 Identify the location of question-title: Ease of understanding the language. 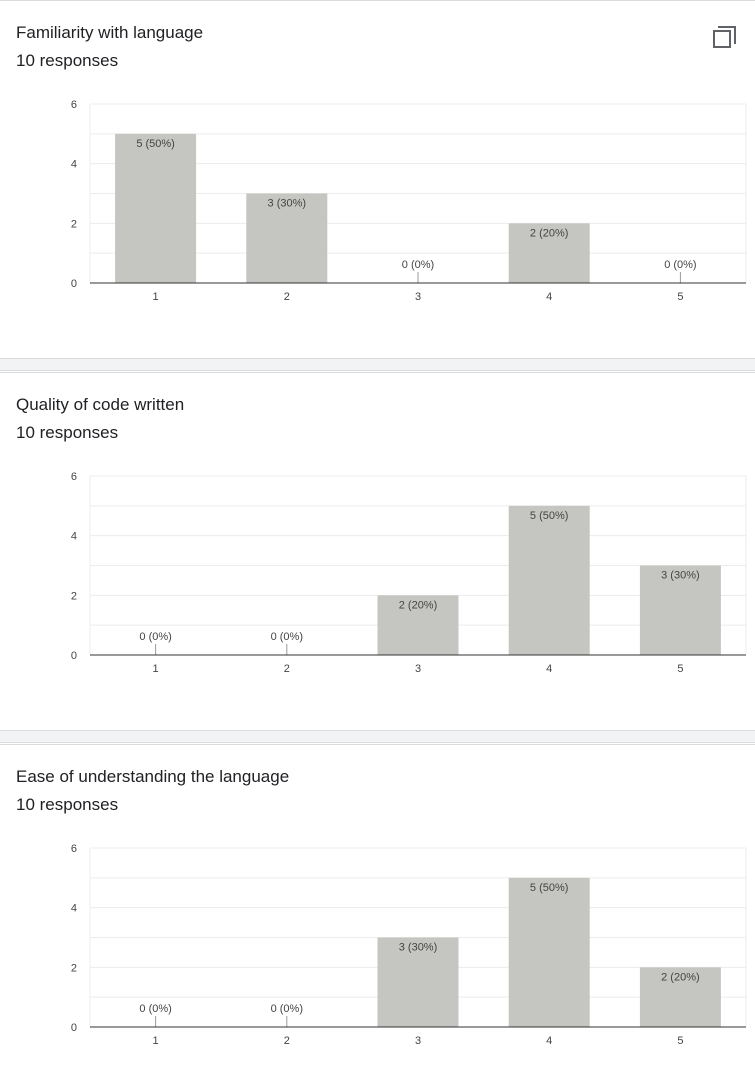
(153, 776).